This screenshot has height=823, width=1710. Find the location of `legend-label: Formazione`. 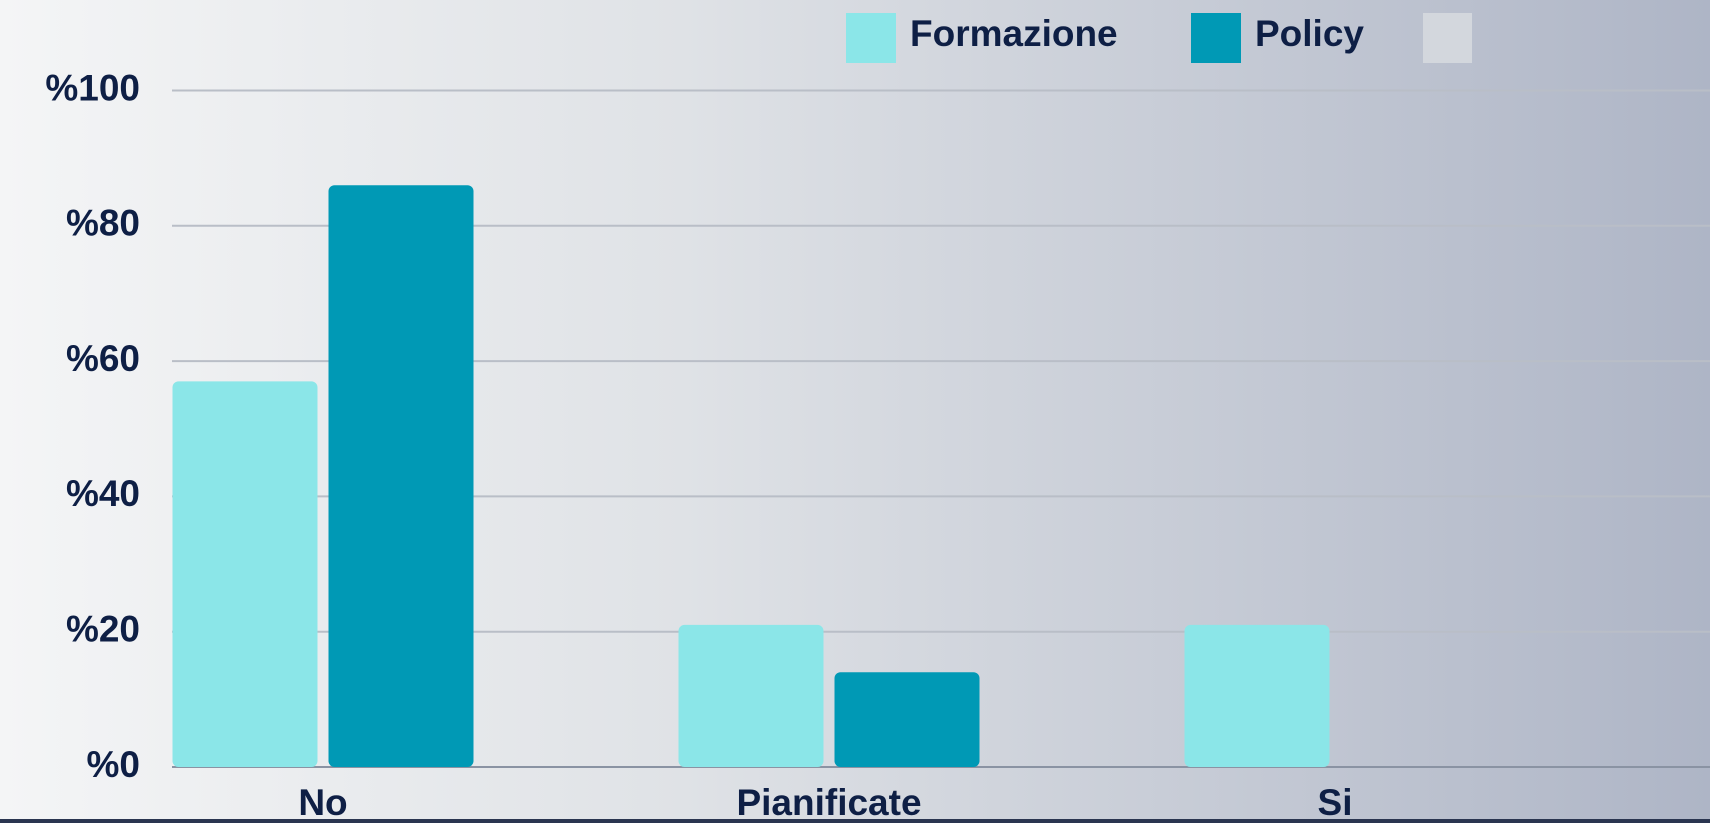

legend-label: Formazione is located at coordinates (1014, 33).